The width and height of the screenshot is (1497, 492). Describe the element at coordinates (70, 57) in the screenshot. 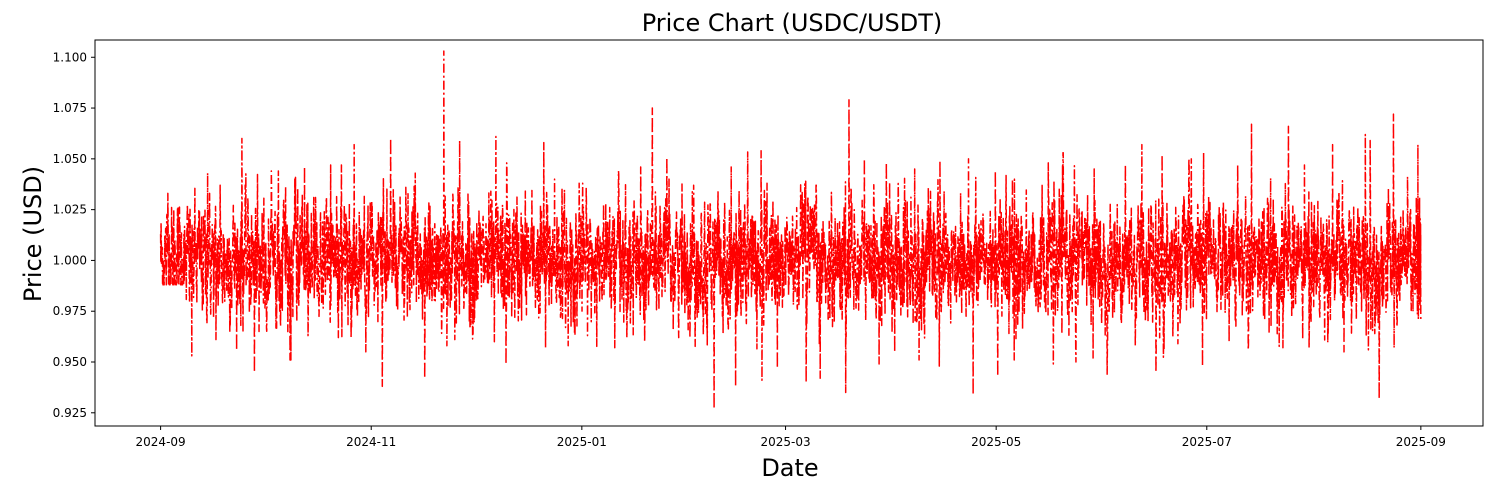

I see `y-tick-label: 1.100` at that location.